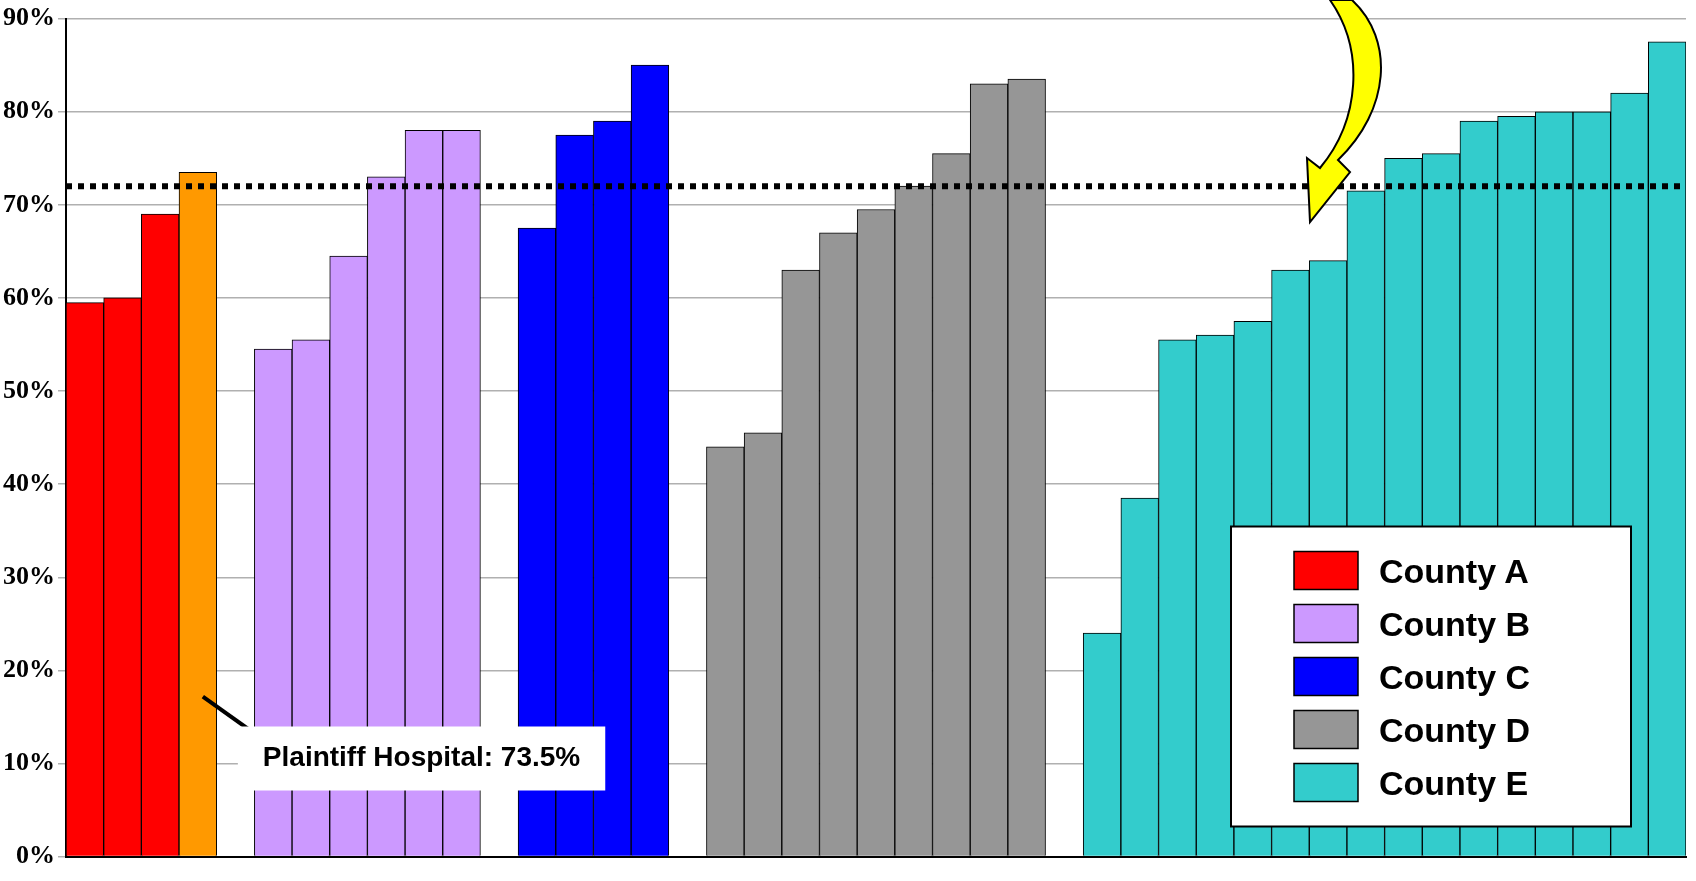  I want to click on legend-label: County D, so click(1455, 729).